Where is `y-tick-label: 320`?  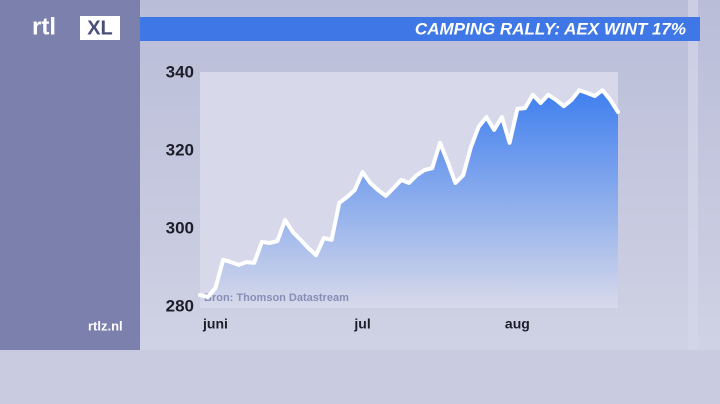 y-tick-label: 320 is located at coordinates (180, 149).